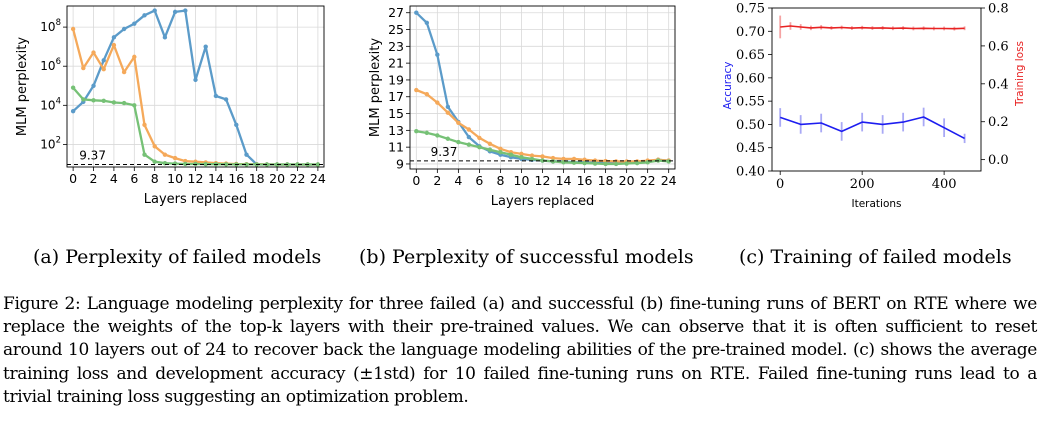  I want to click on y-tick-label: 0.75, so click(750, 9).